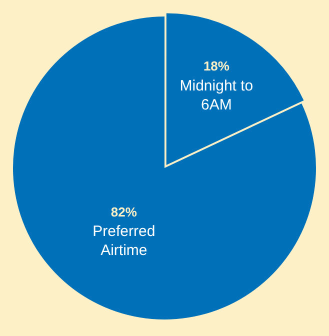 Image resolution: width=329 pixels, height=336 pixels. I want to click on slice-label: Midnight to 6AM, so click(217, 95).